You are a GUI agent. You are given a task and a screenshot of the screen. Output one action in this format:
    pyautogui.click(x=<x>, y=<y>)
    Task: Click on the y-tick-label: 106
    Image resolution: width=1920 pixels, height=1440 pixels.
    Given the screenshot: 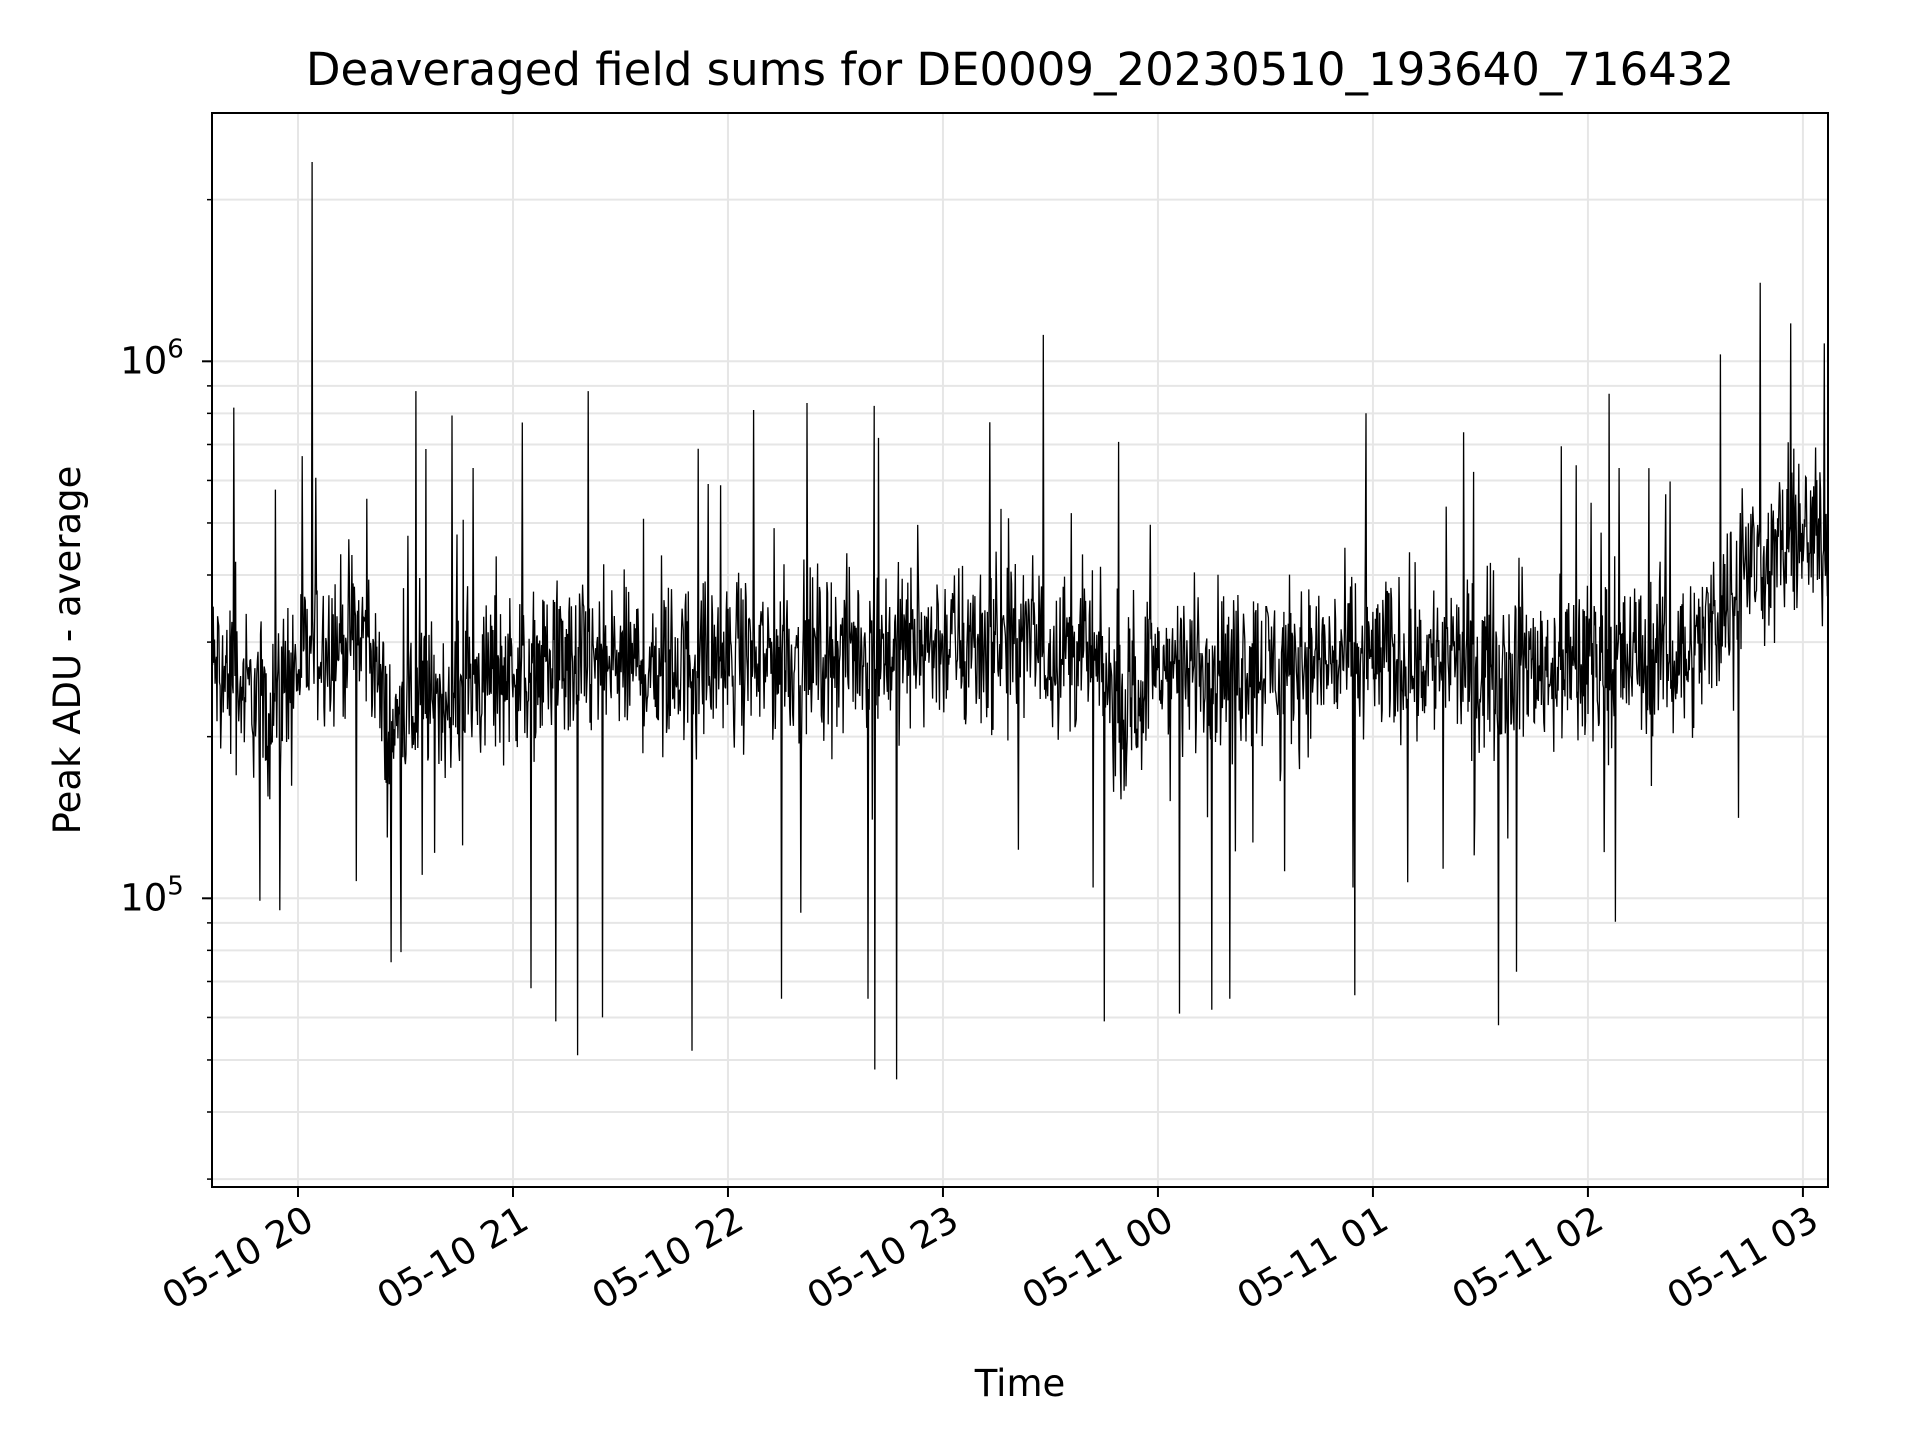 What is the action you would take?
    pyautogui.click(x=152, y=358)
    